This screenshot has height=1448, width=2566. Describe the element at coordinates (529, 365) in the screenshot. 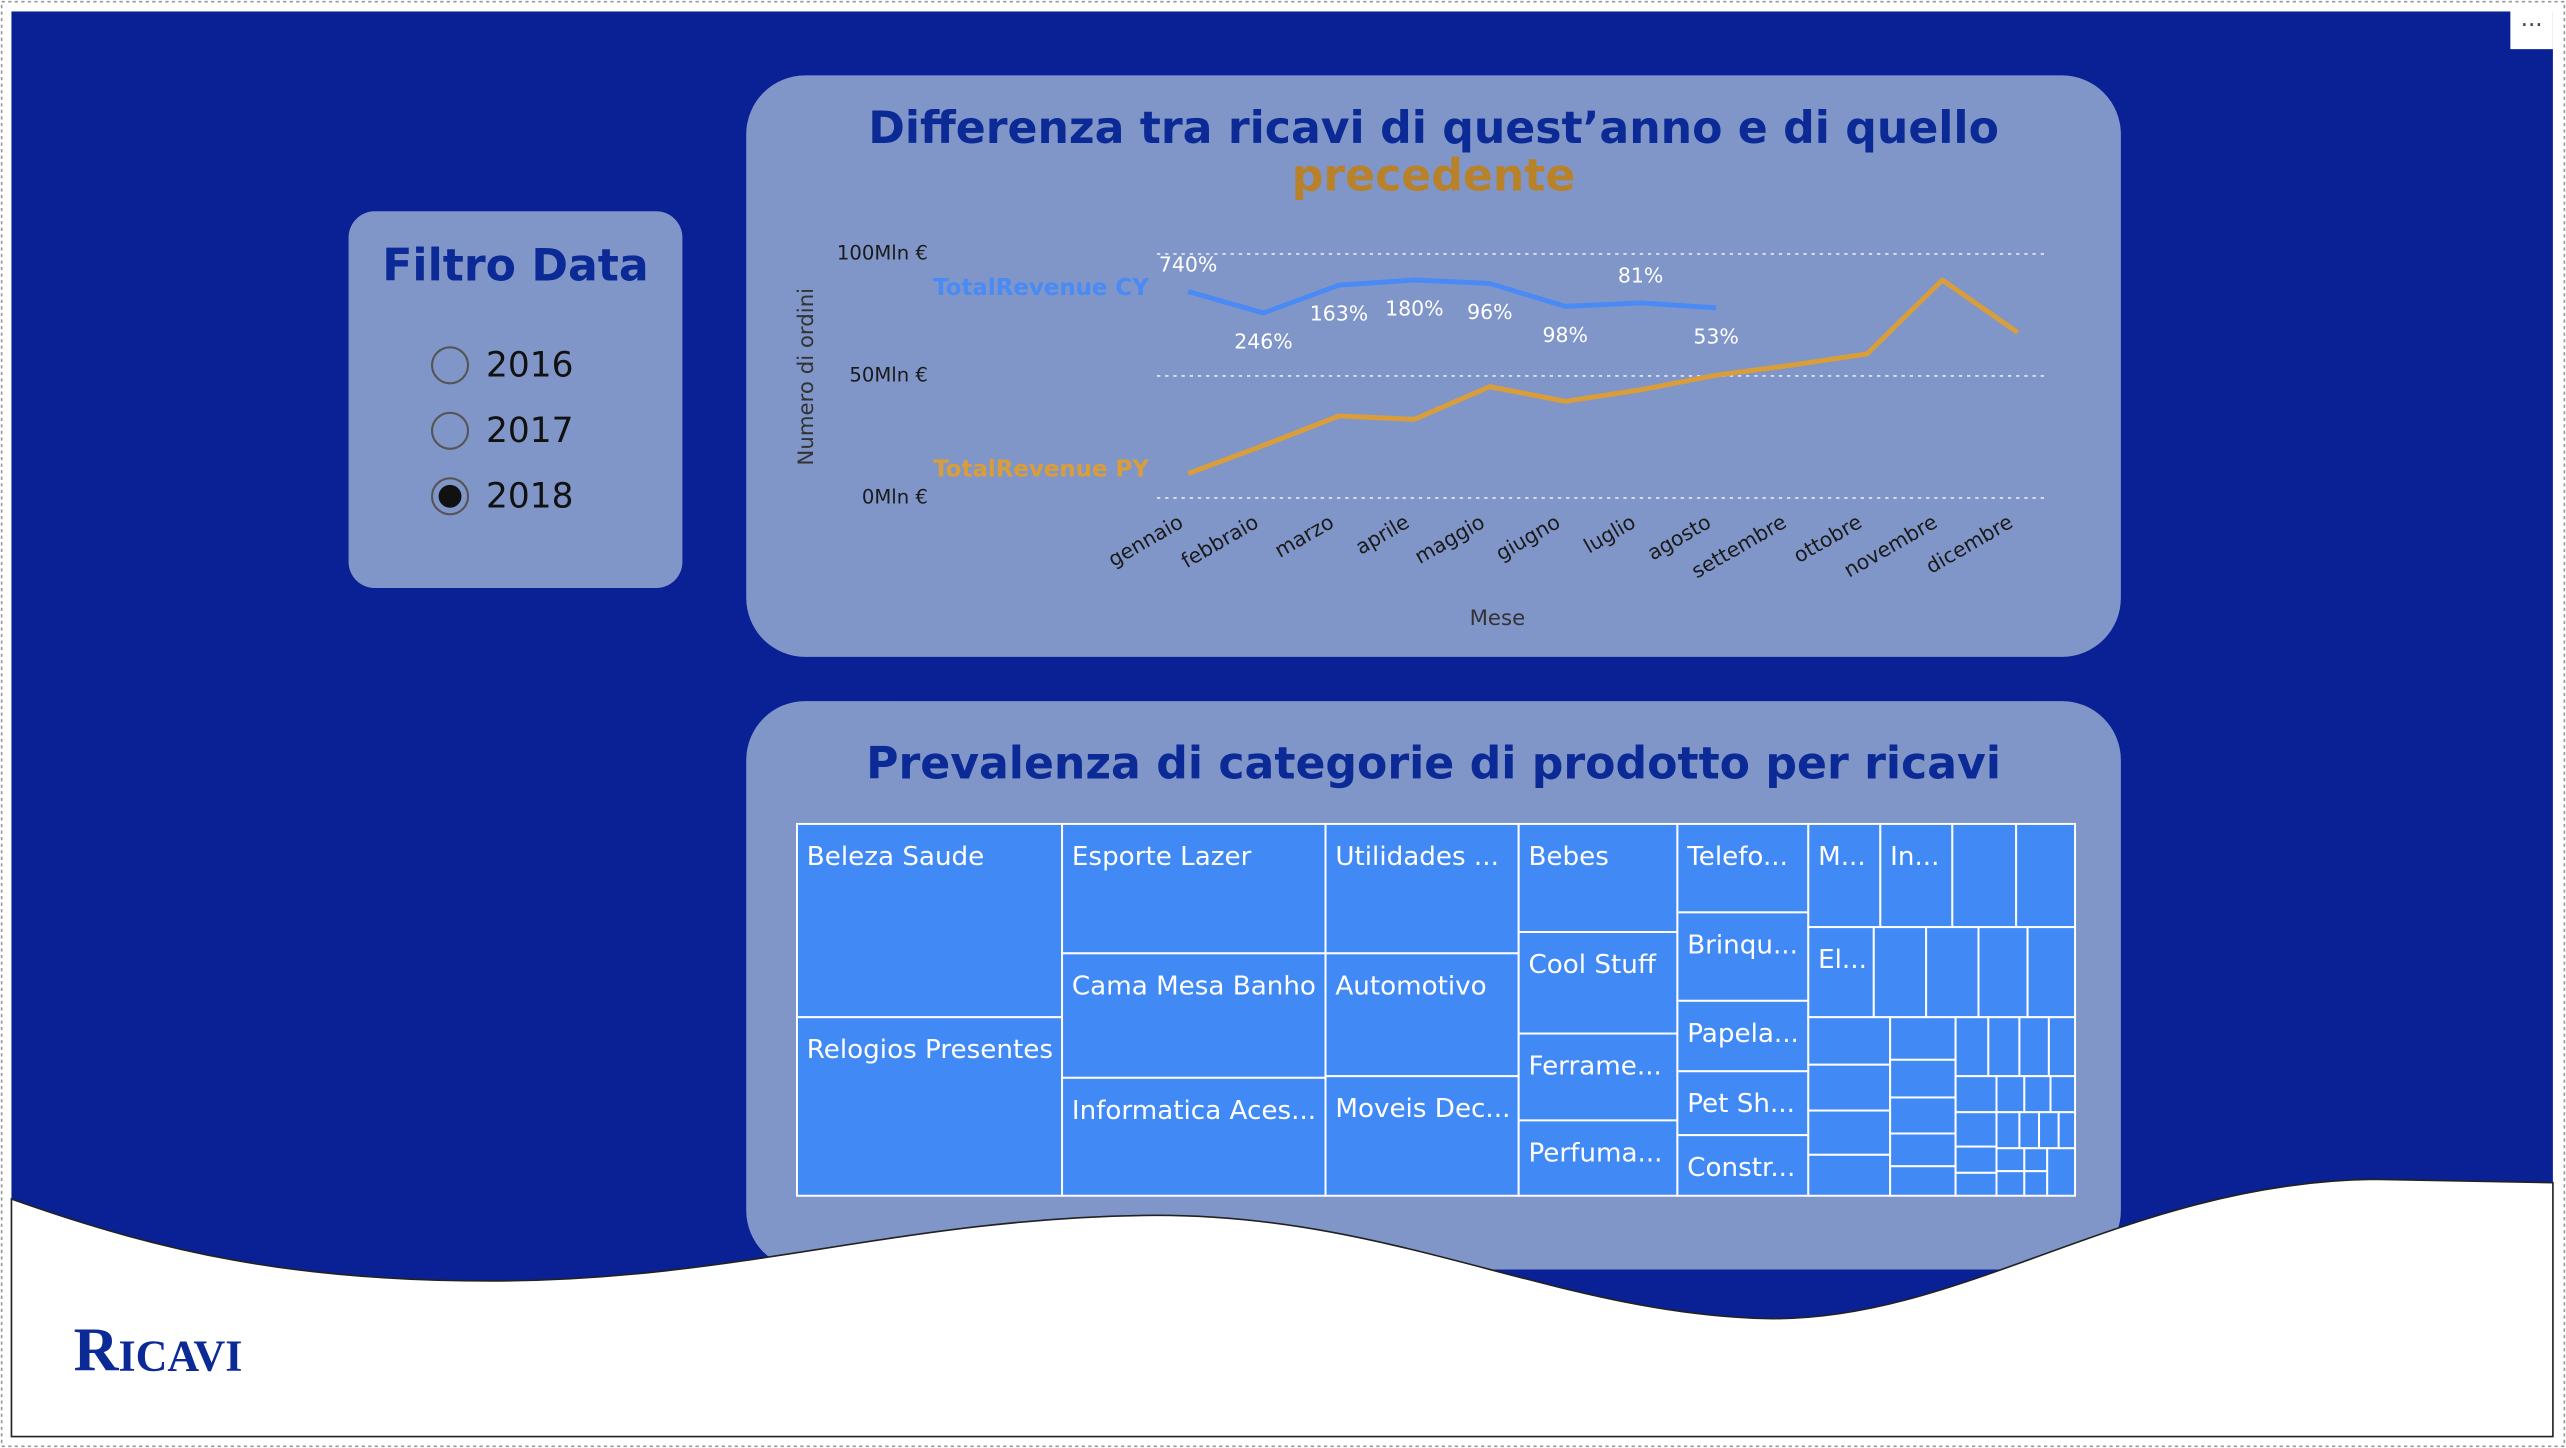

I see `radio-label: 2016` at that location.